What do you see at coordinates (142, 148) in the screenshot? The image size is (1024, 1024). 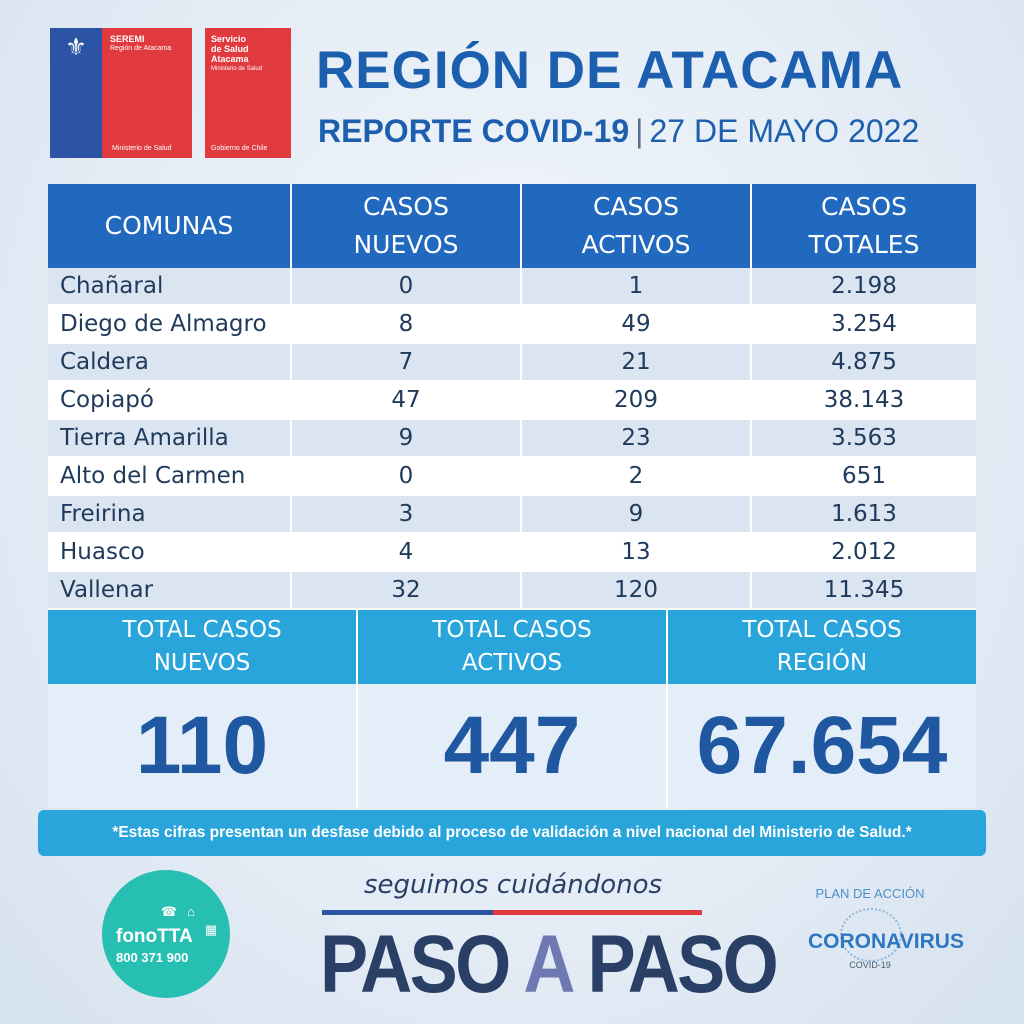 I see `seremi-footer: Ministerio de Salud` at bounding box center [142, 148].